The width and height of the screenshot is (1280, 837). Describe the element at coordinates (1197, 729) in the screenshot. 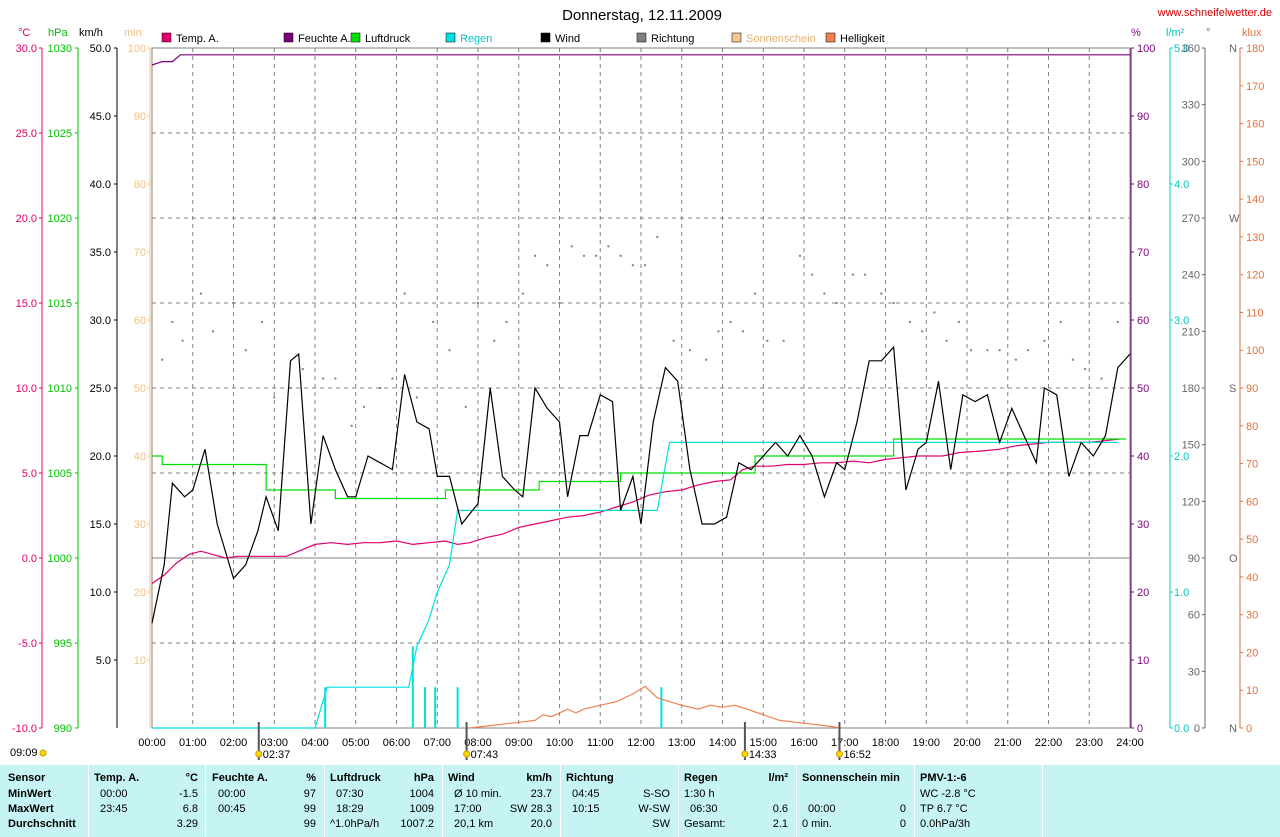

I see `dir-axis-tick-label: 0` at that location.